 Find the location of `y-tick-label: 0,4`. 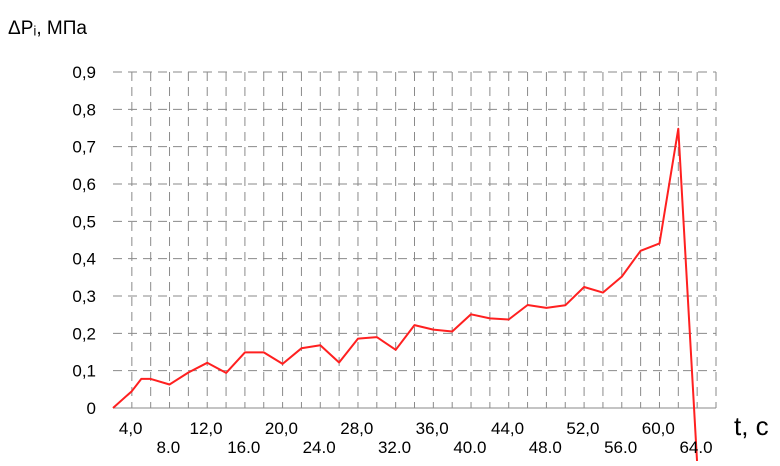

y-tick-label: 0,4 is located at coordinates (84, 259).